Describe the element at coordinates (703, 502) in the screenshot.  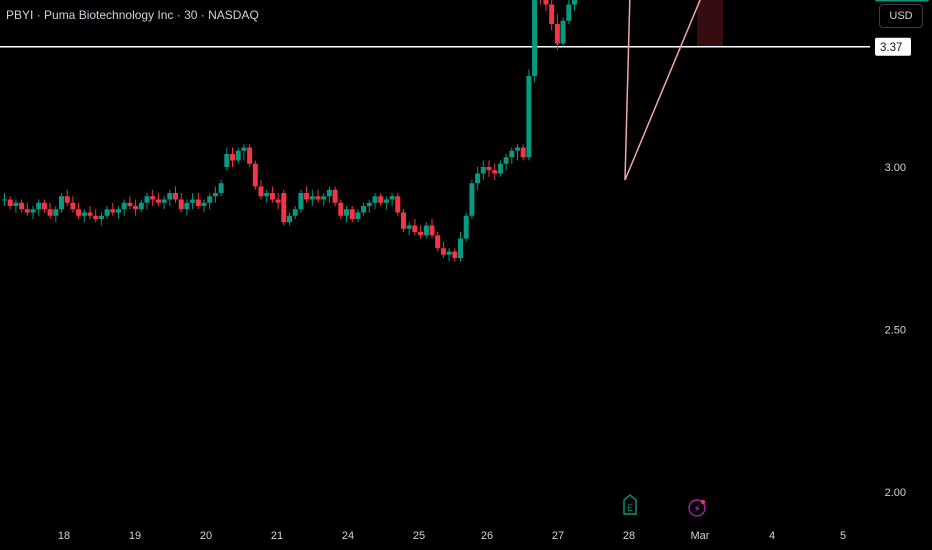
I see `marker-notification-dot` at that location.